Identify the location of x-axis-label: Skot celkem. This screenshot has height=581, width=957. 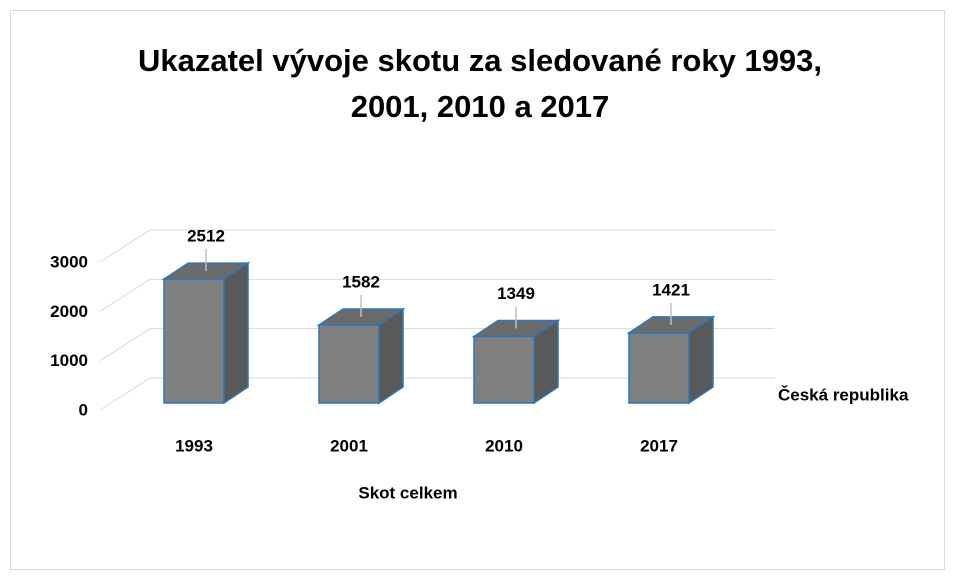
(407, 492).